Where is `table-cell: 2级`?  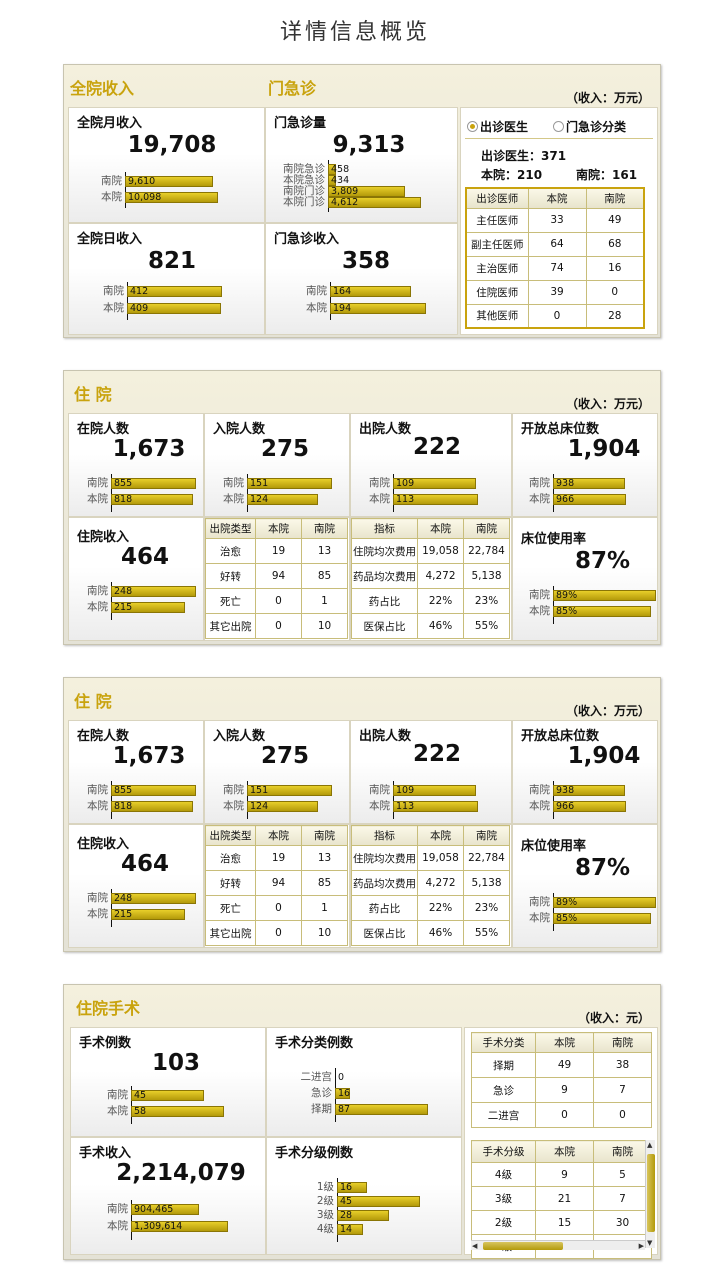 table-cell: 2级 is located at coordinates (503, 1222).